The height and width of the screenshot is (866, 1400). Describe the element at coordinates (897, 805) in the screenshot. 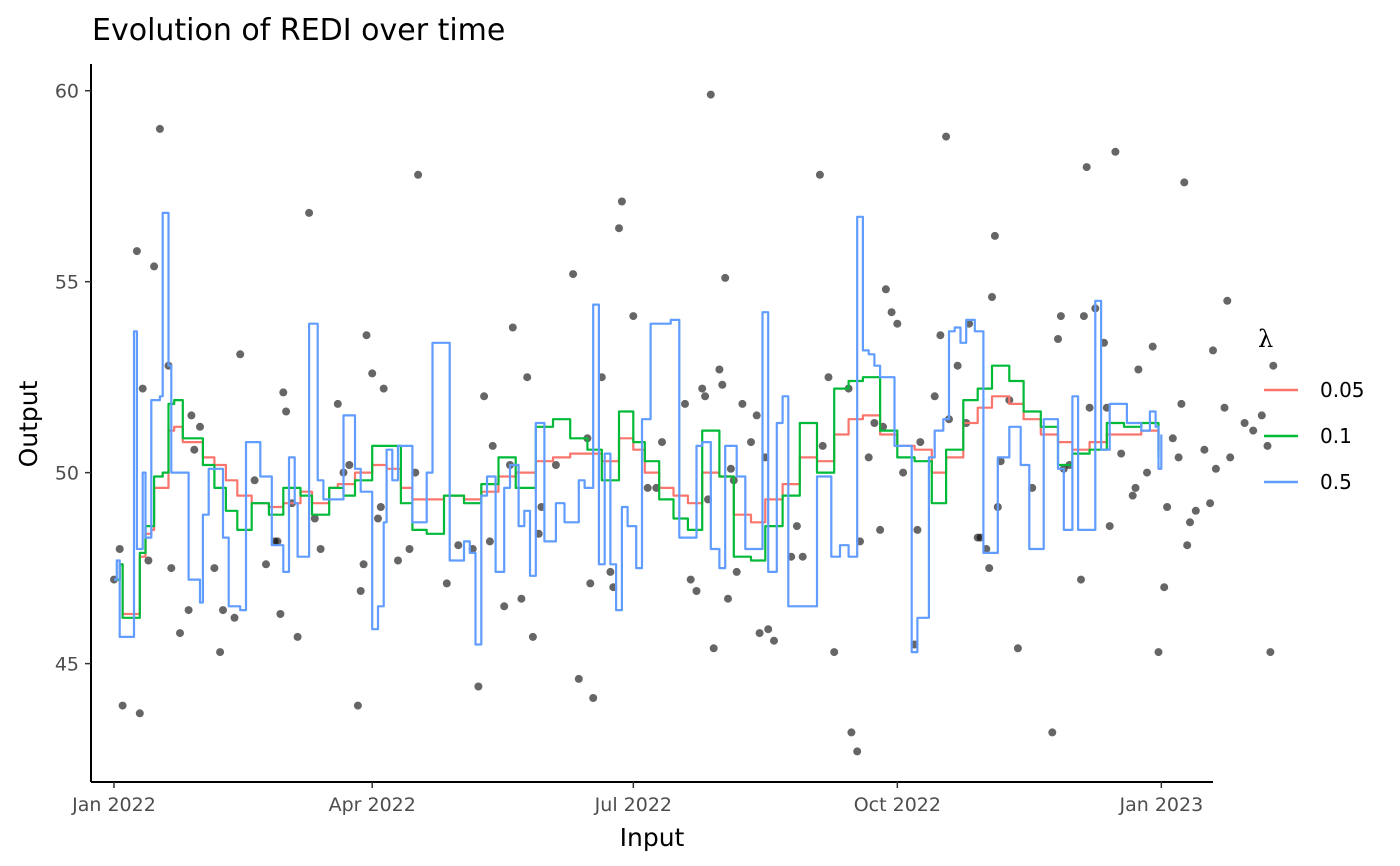

I see `x-tick-label: Oct 2022` at that location.